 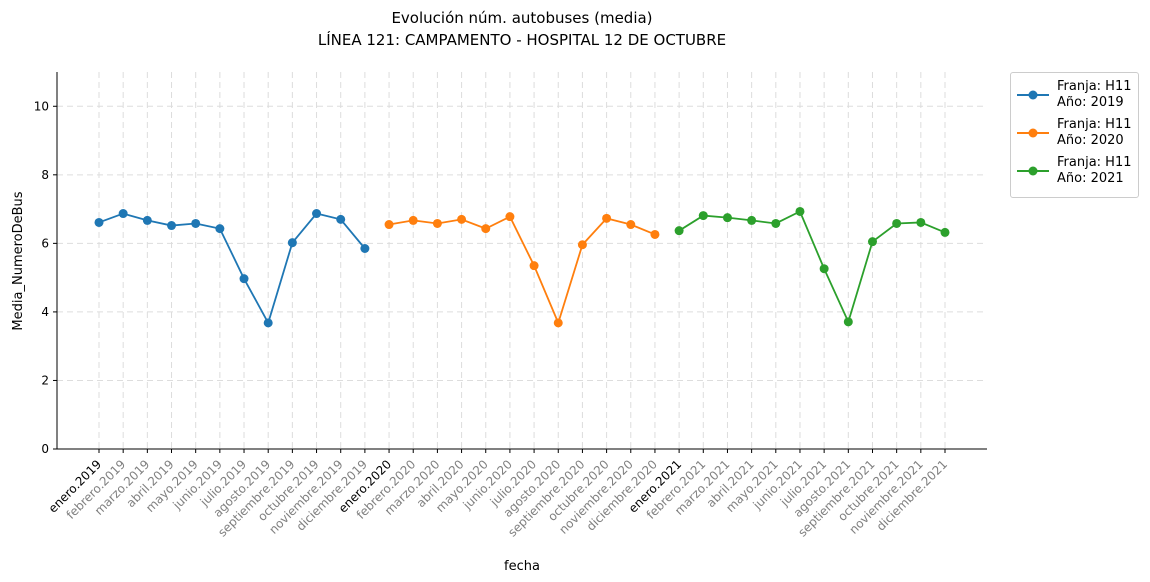 I want to click on legend-item: Franja: H11 Año: 2019, so click(x=1074, y=95).